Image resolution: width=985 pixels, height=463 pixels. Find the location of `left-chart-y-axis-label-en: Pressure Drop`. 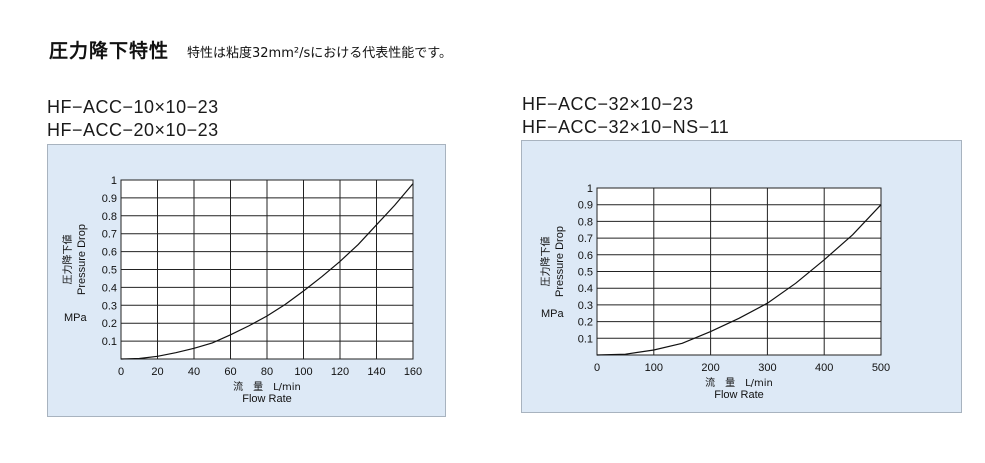

left-chart-y-axis-label-en: Pressure Drop is located at coordinates (82, 259).